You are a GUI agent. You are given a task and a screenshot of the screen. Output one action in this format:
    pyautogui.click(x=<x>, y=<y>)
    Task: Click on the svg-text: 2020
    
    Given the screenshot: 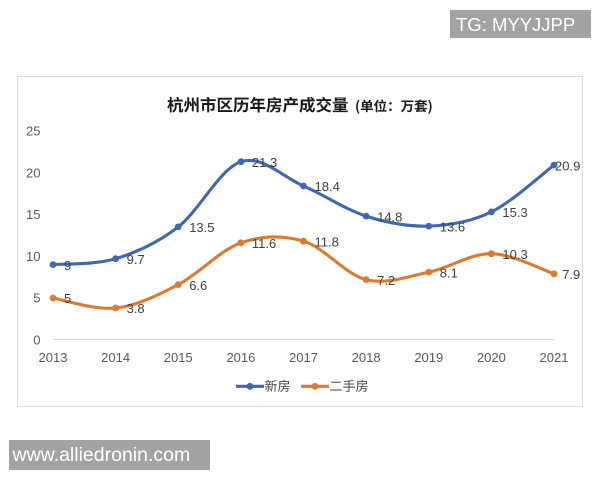 What is the action you would take?
    pyautogui.click(x=491, y=357)
    